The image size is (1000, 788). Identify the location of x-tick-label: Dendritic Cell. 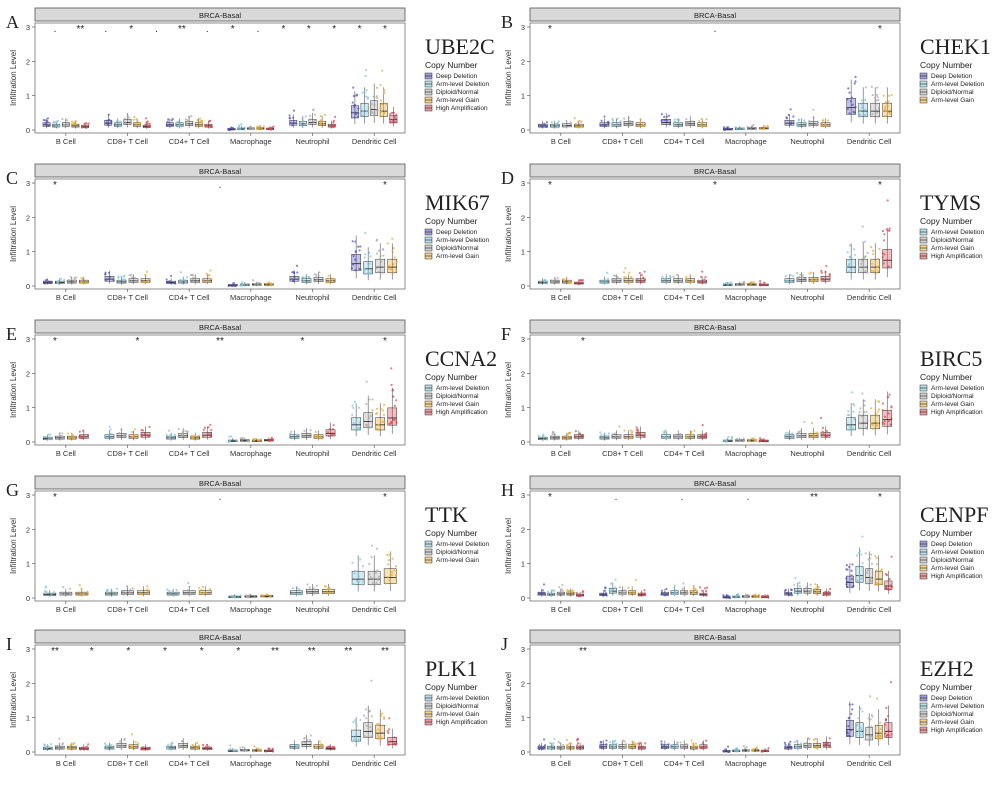
(374, 141).